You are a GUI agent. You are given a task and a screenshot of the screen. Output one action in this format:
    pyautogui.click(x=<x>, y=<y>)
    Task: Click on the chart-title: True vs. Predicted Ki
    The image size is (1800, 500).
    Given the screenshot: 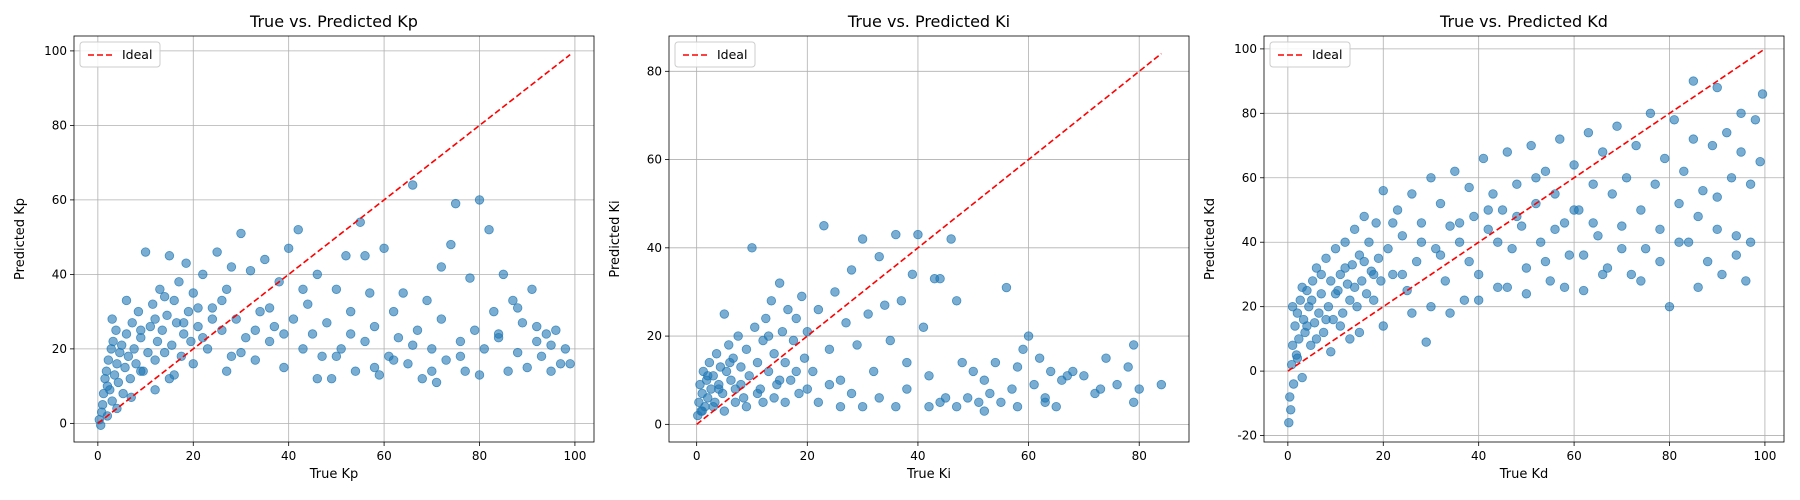 What is the action you would take?
    pyautogui.click(x=928, y=21)
    